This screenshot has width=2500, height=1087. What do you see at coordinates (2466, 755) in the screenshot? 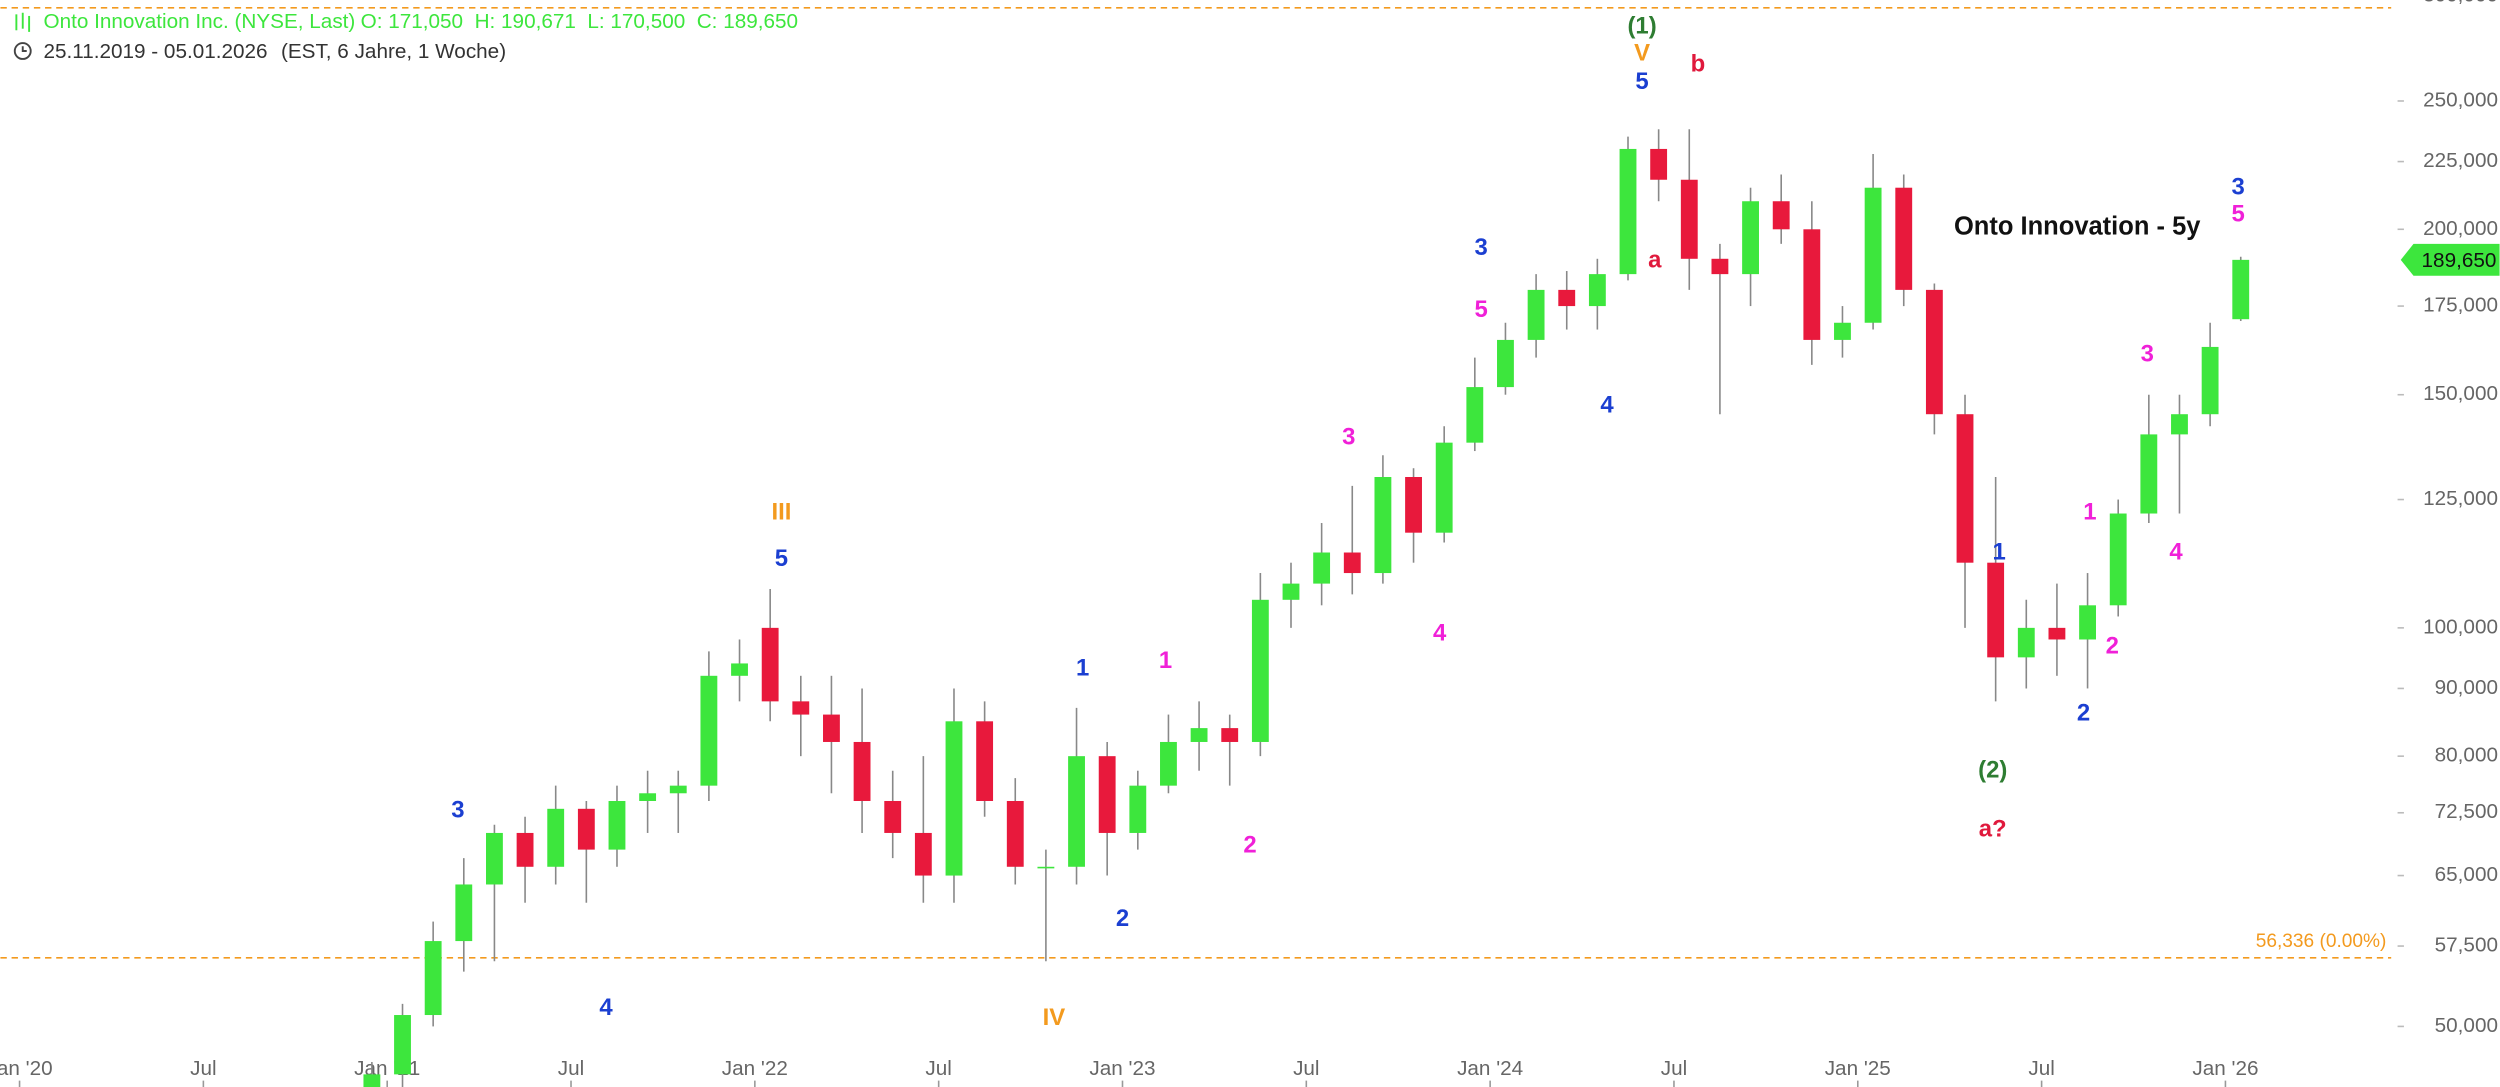
I see `y-tick-label: 80,000` at bounding box center [2466, 755].